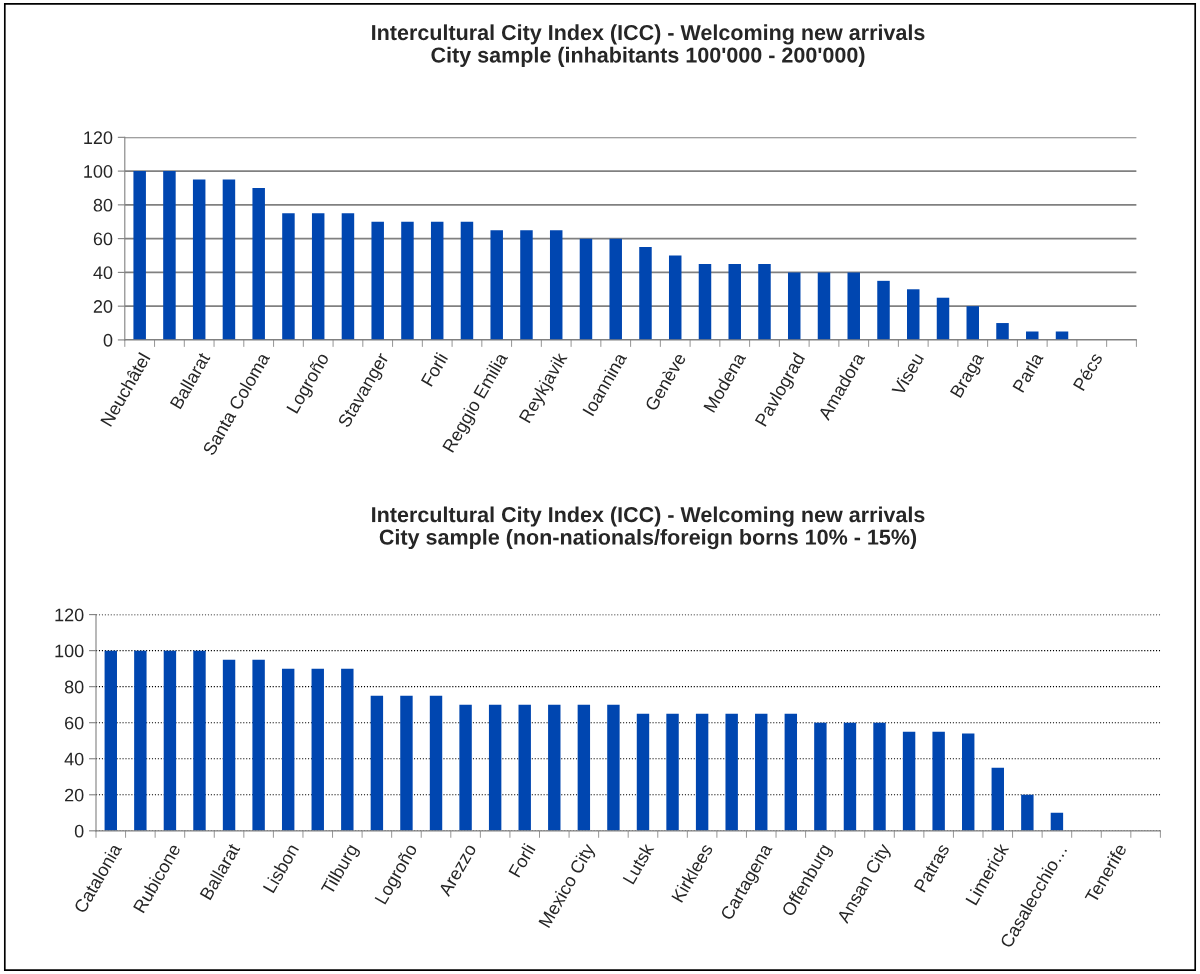 The width and height of the screenshot is (1200, 974). Describe the element at coordinates (648, 528) in the screenshot. I see `chart-title: Intercultural City Index (ICC) - Welcoming new arrivals City sample (non-nationals/foreign borns 10% - 15%)` at that location.